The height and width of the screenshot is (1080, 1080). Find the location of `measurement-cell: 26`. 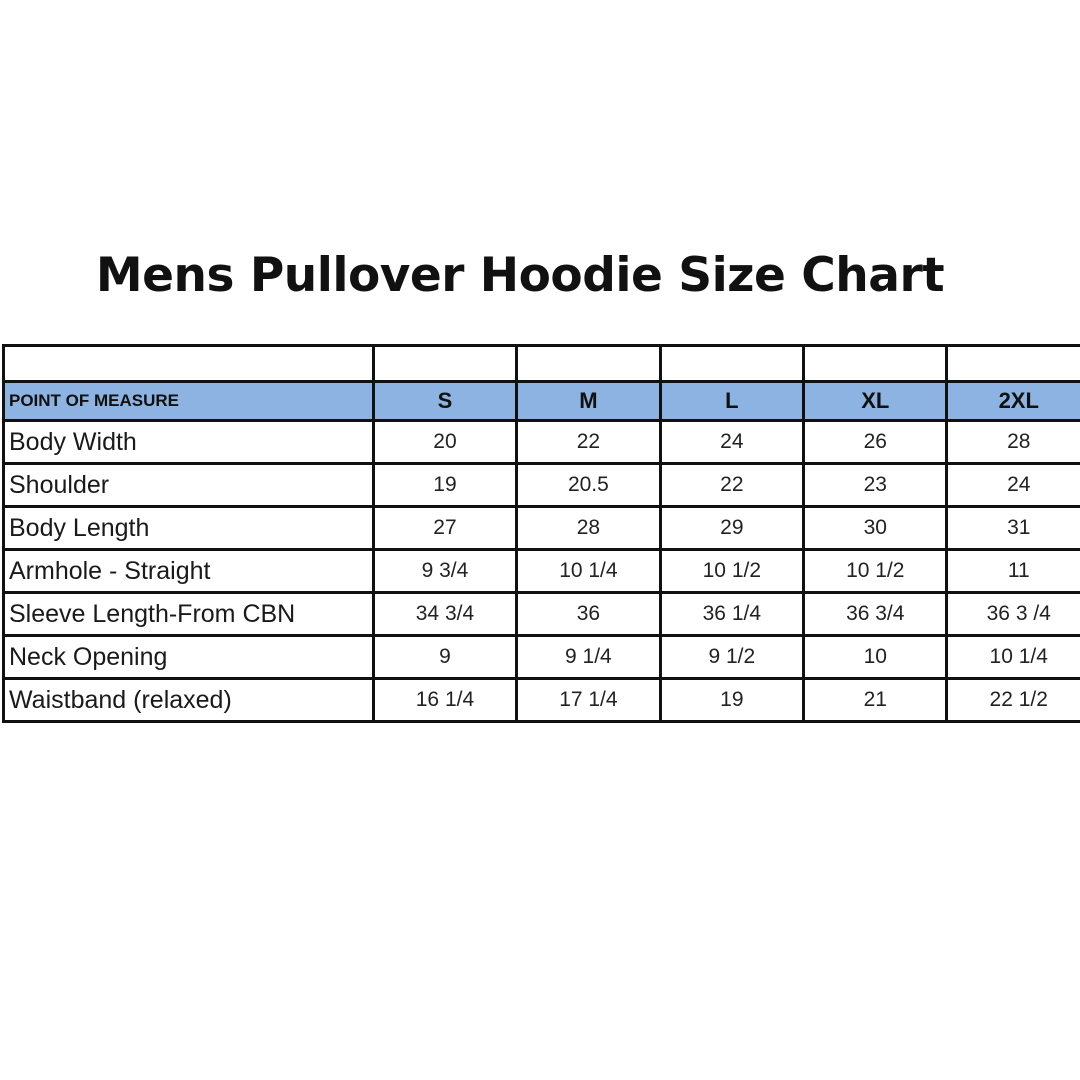

measurement-cell: 26 is located at coordinates (875, 442).